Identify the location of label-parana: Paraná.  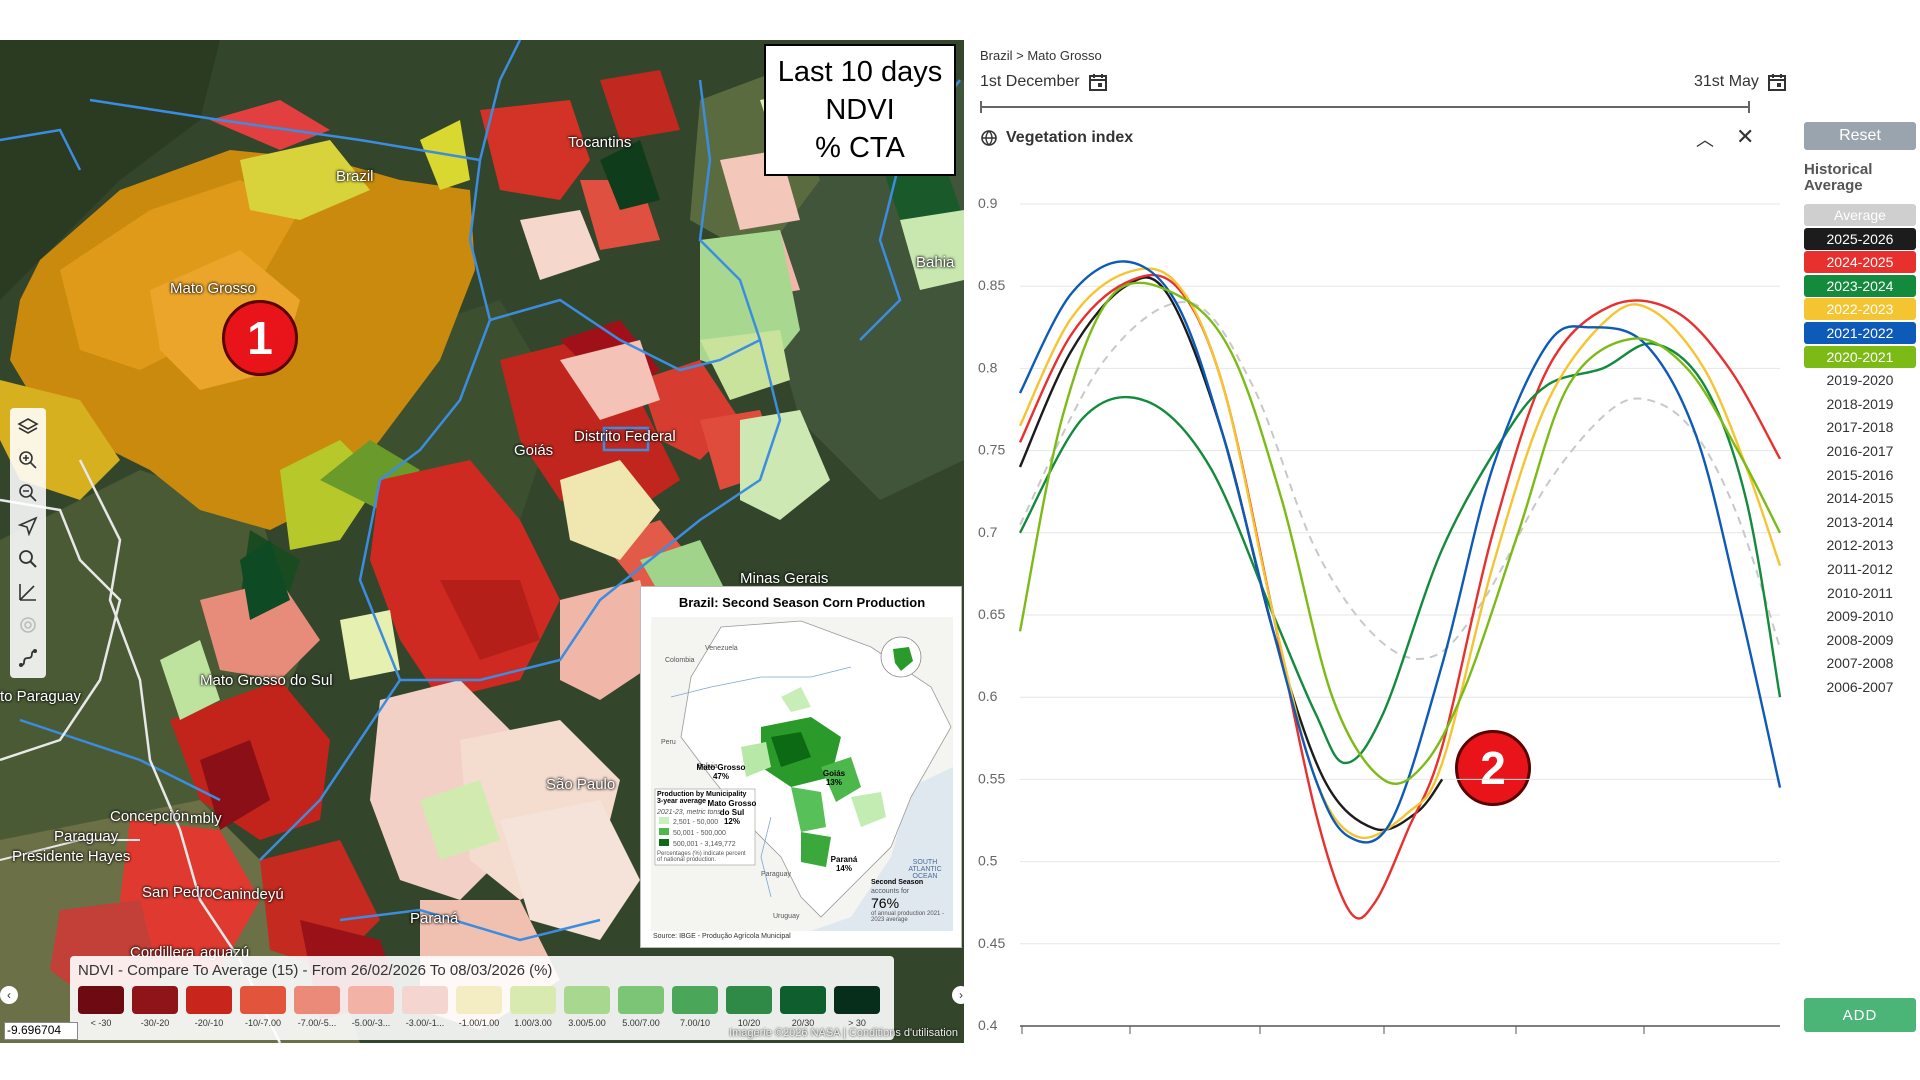
(434, 918).